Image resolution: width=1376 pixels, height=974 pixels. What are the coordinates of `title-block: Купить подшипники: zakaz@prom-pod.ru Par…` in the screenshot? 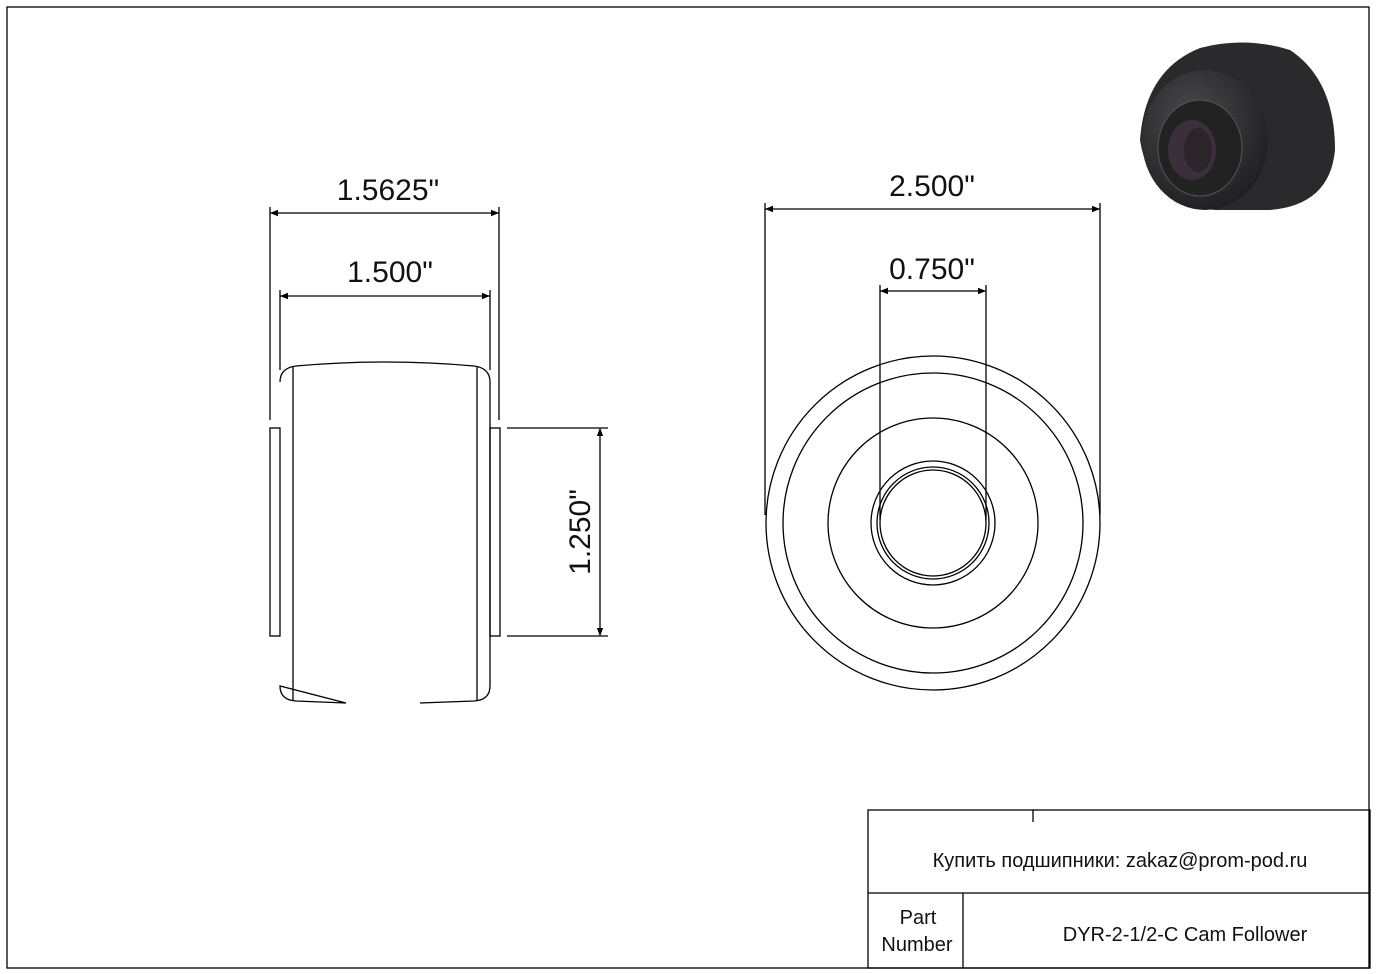 It's located at (1119, 889).